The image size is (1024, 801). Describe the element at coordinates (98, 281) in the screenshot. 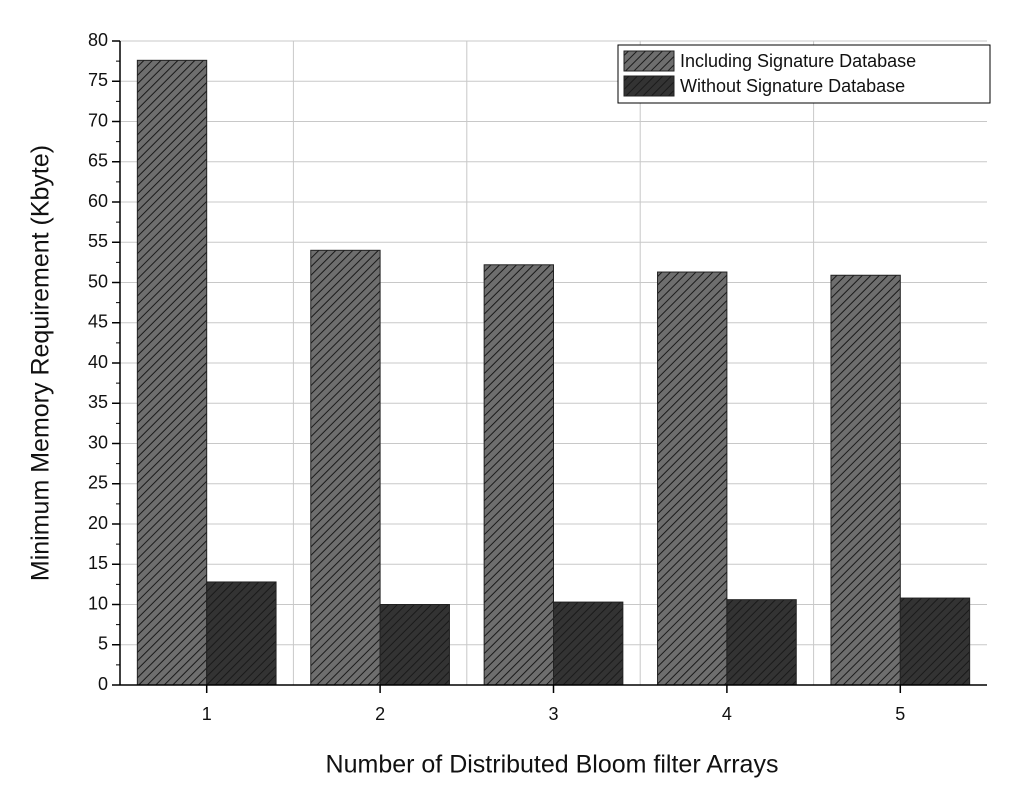

I see `y-tick-label: 50` at that location.